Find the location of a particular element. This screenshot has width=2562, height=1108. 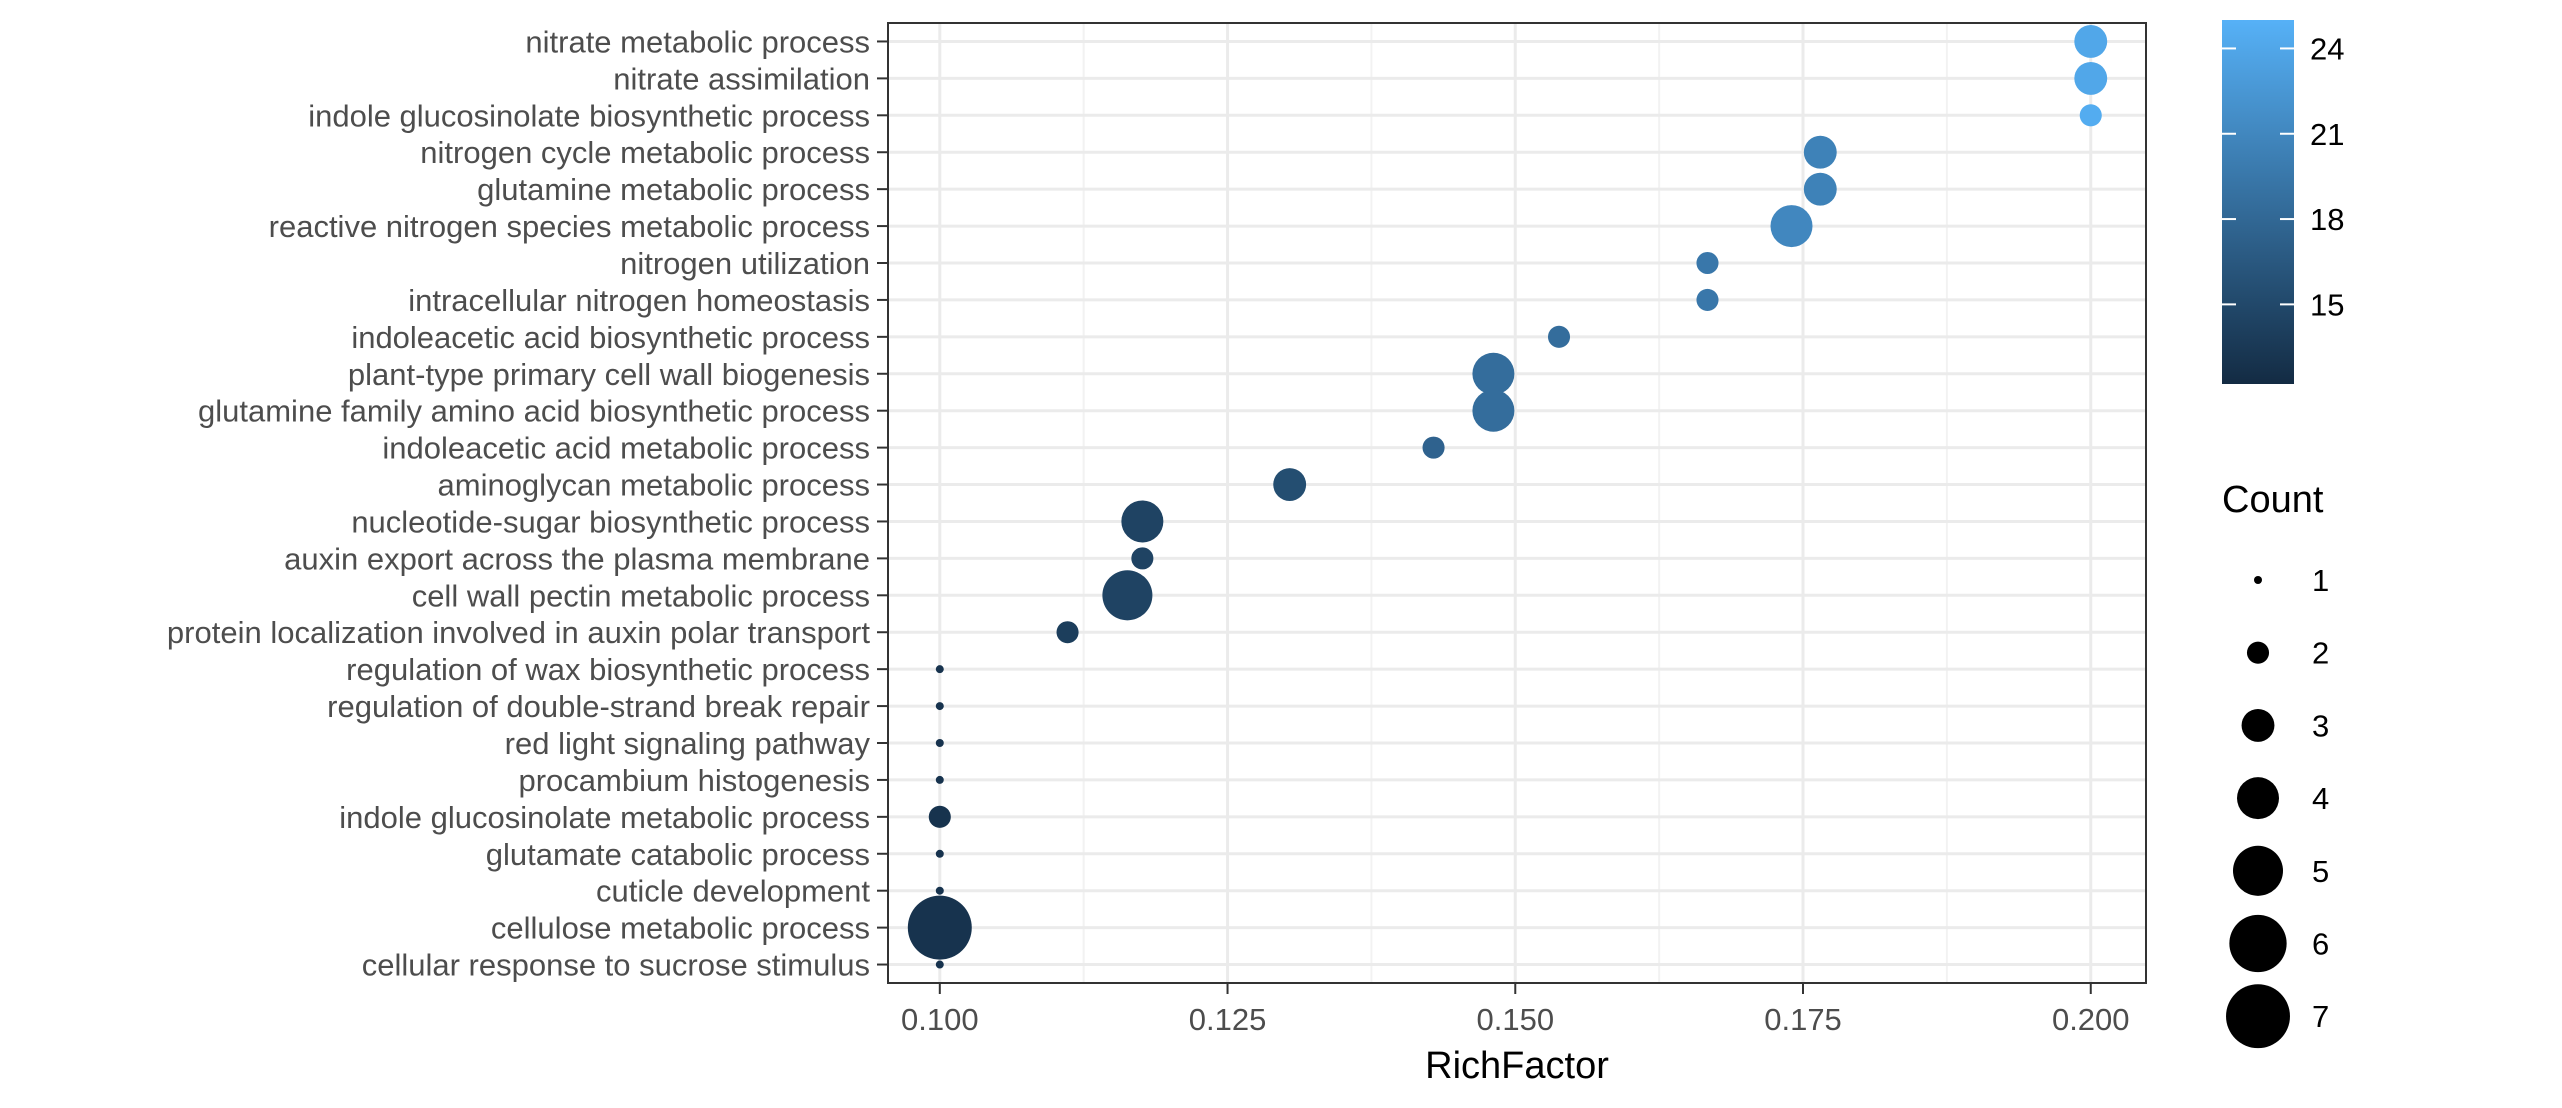

color-legend: 15 18 21 24 is located at coordinates (2283, 202).